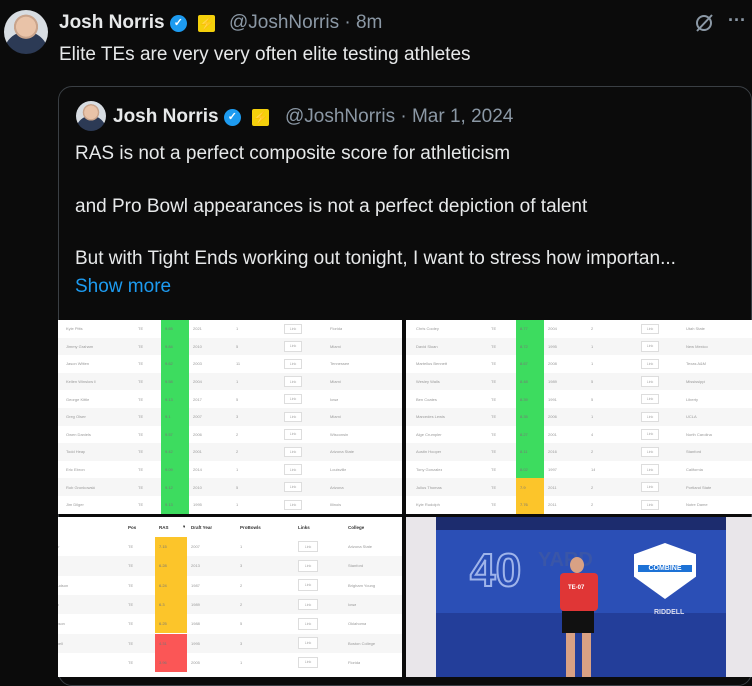 This screenshot has width=752, height=686. I want to click on player-name: Jim Dilger, so click(75, 505).